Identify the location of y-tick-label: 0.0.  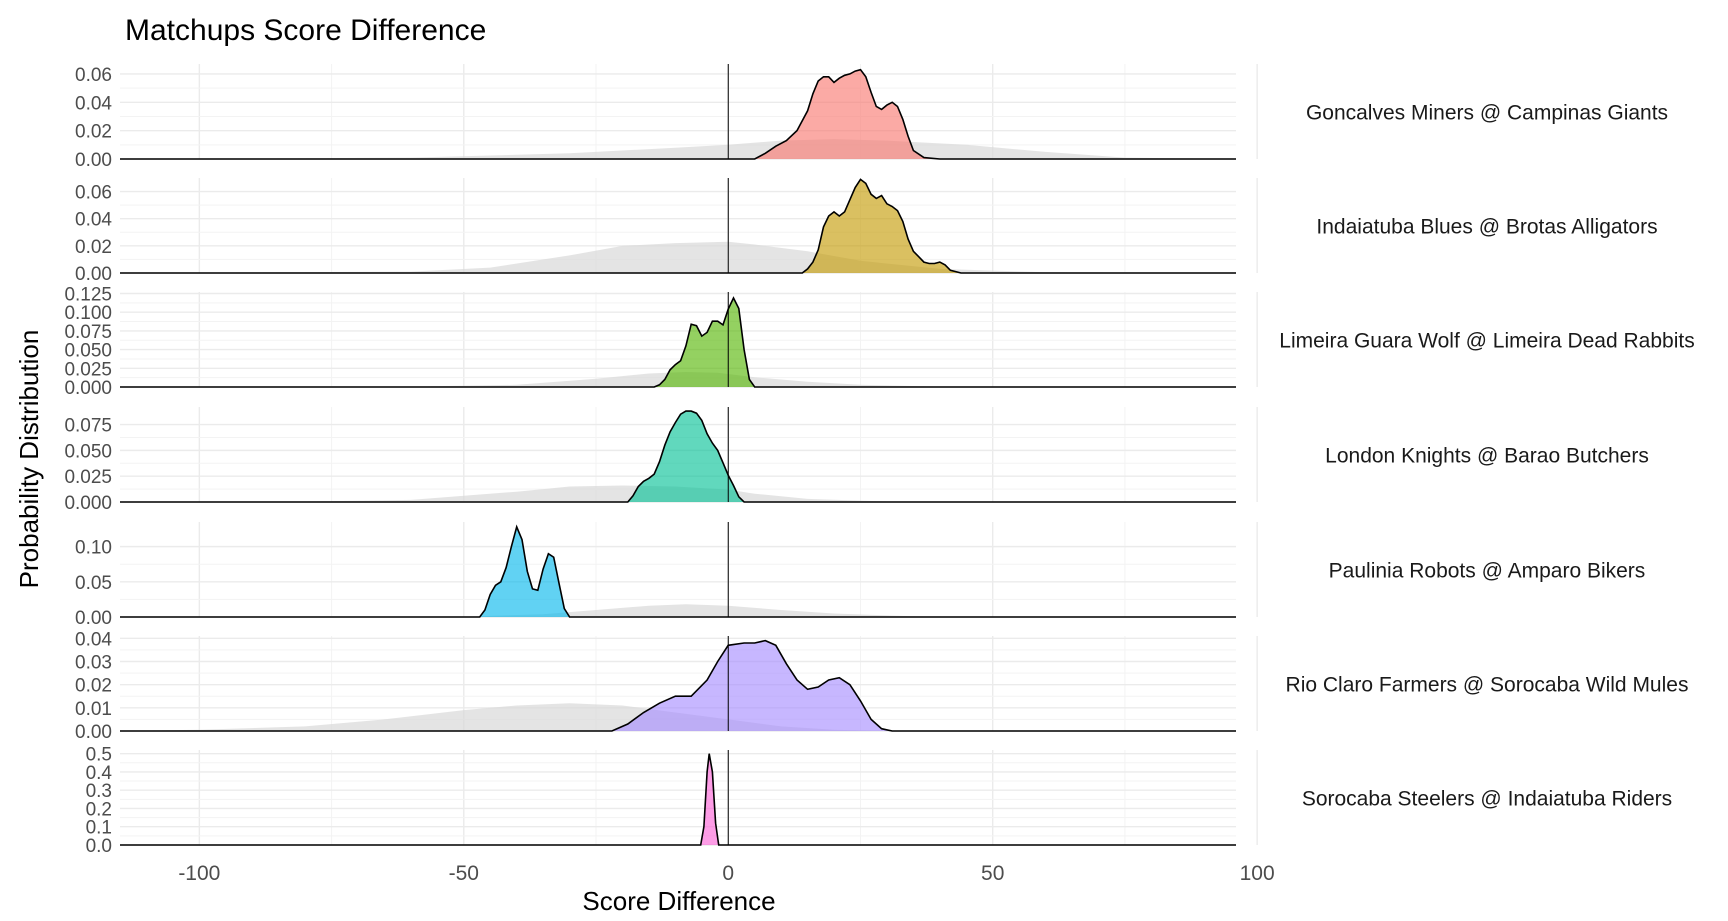
(99, 846).